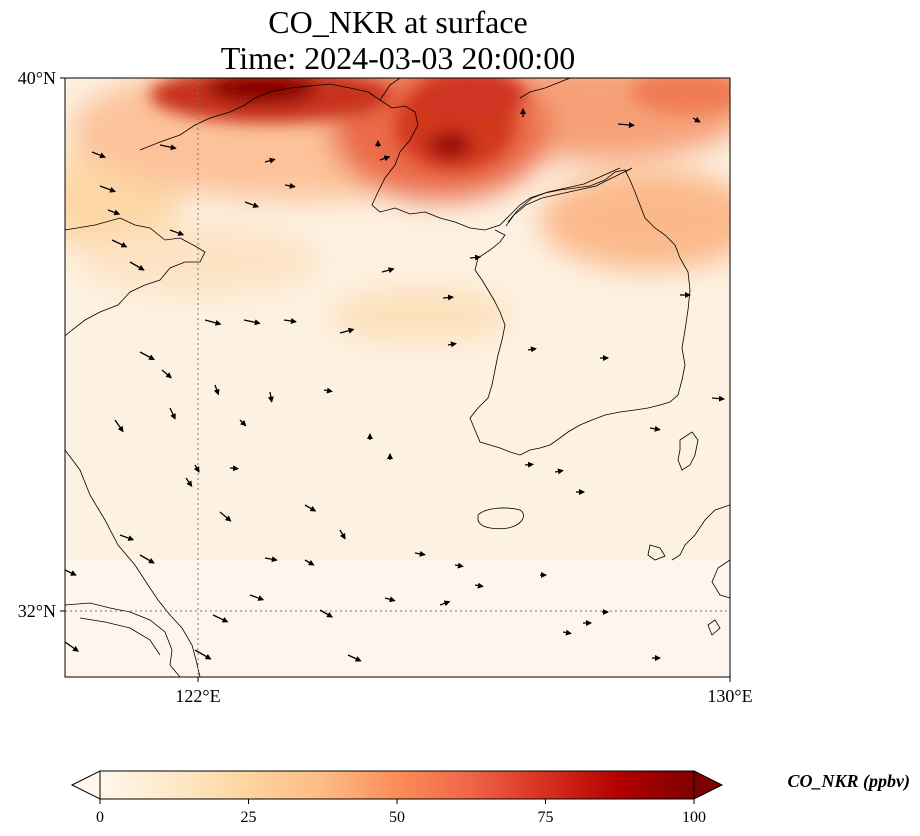 This screenshot has height=836, width=920. Describe the element at coordinates (100, 817) in the screenshot. I see `colorbar-tick-0: 0` at that location.